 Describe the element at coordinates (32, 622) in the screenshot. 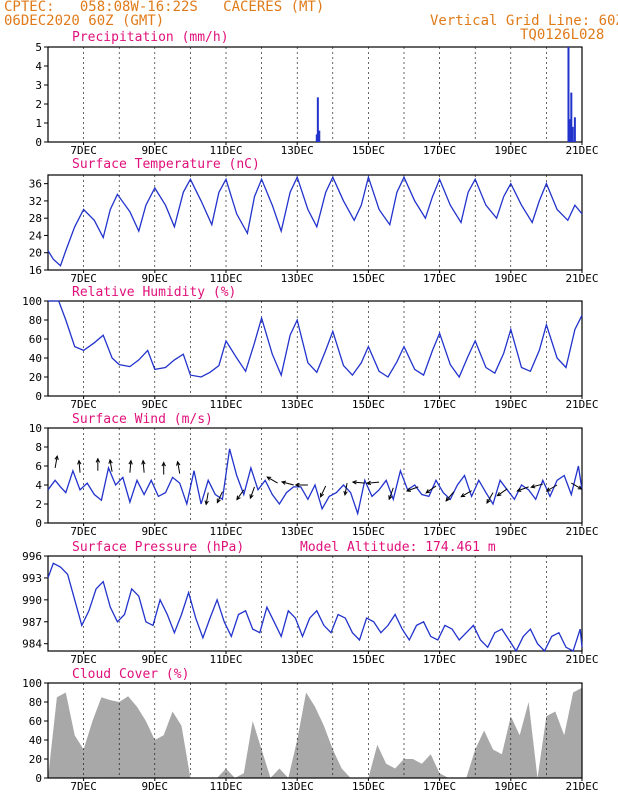

I see `y-tick-label: 987` at that location.